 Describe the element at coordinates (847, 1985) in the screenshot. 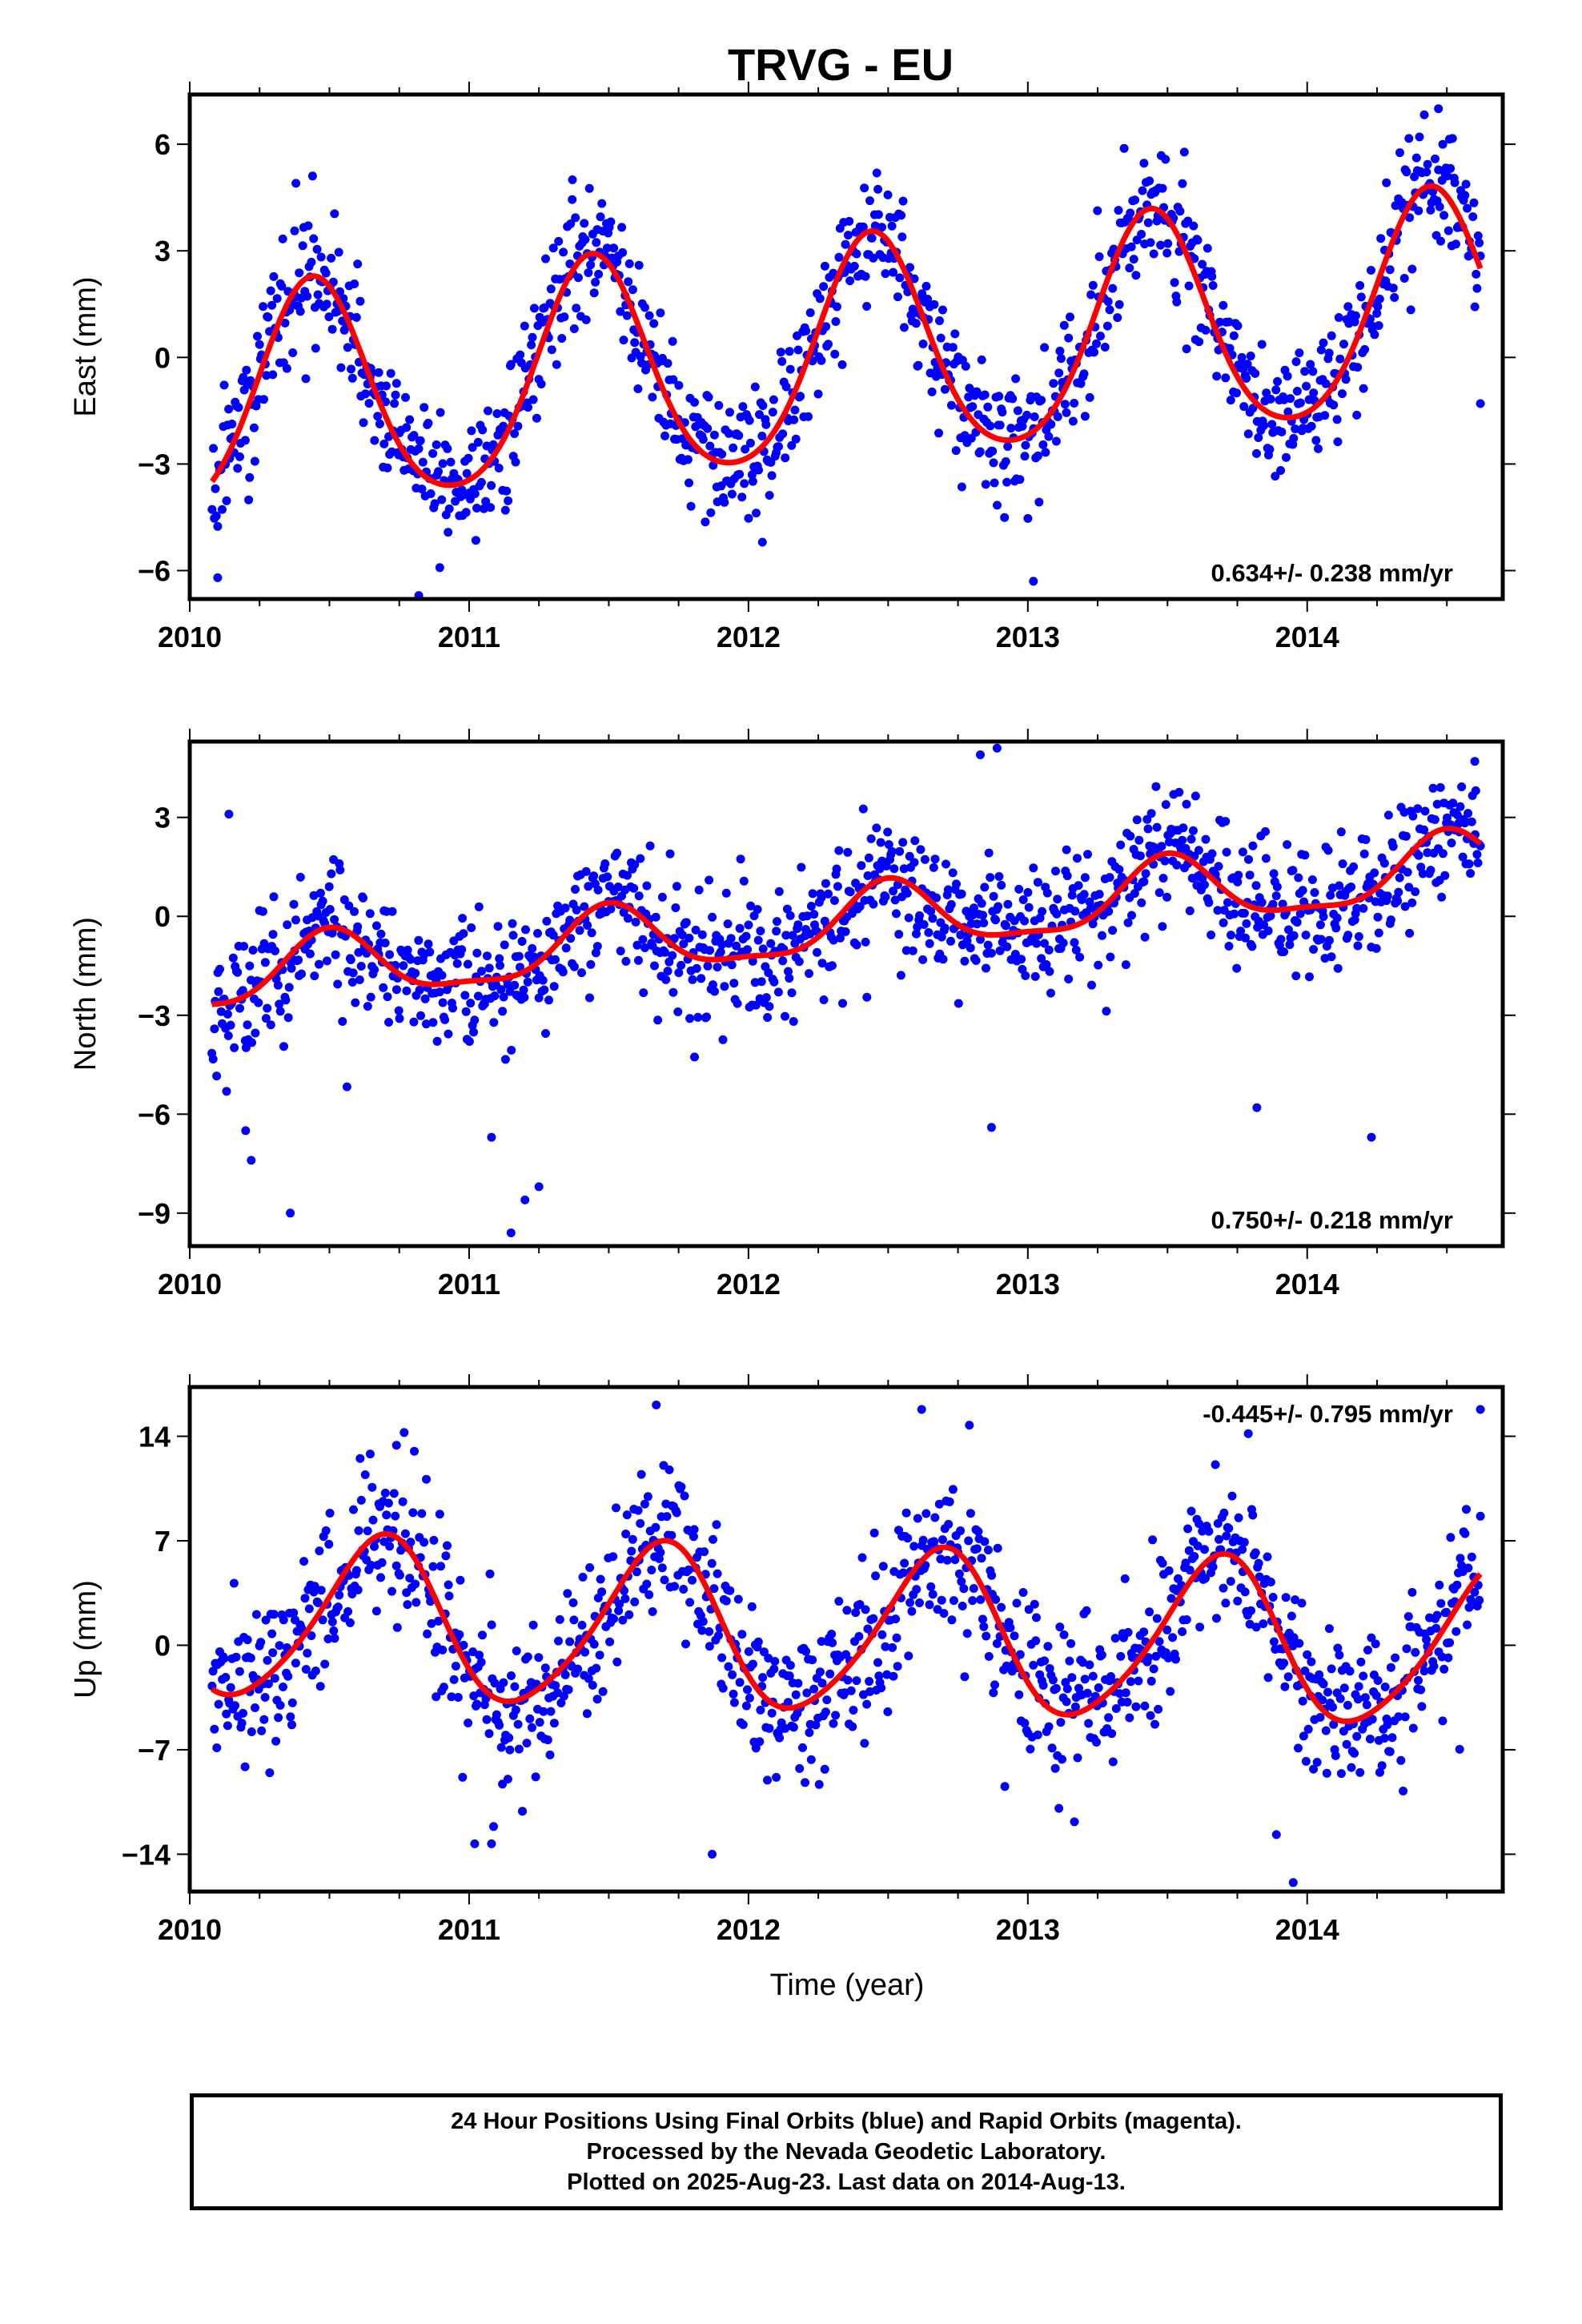

I see `x-axis-label: Time (year)` at that location.